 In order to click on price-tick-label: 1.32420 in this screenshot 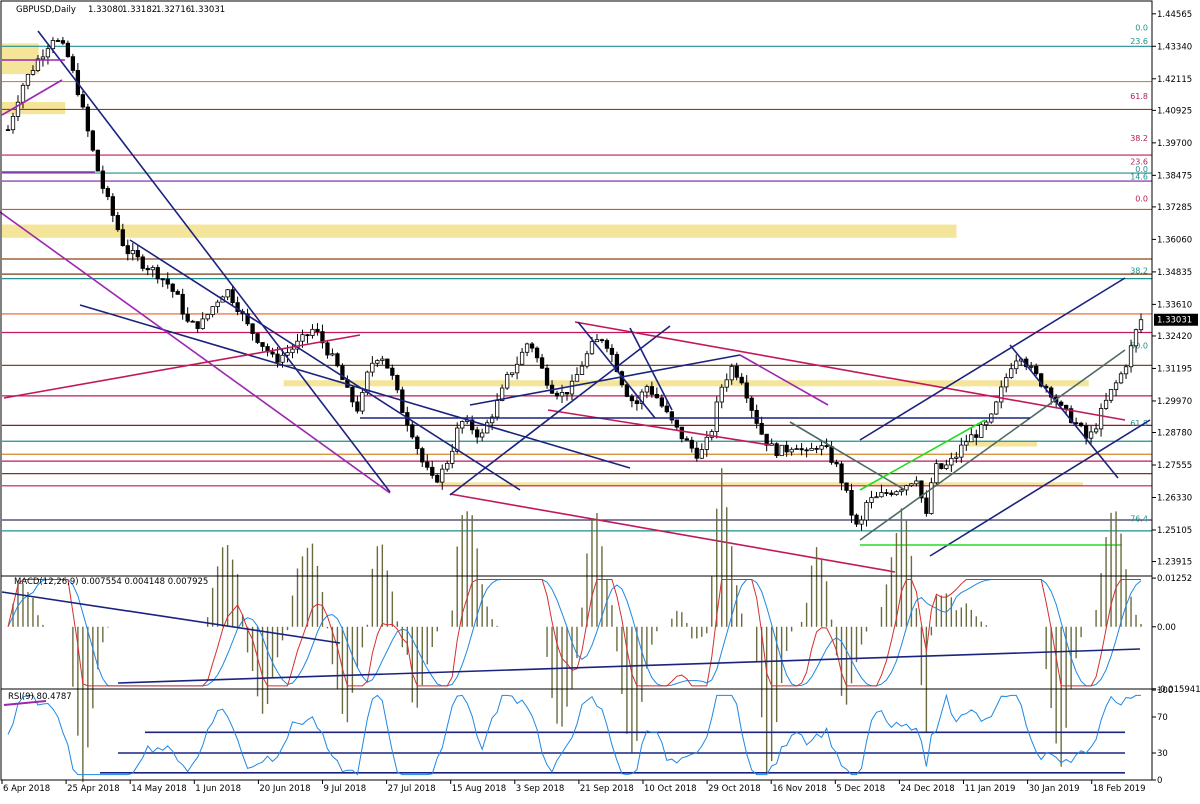, I will do `click(1174, 337)`.